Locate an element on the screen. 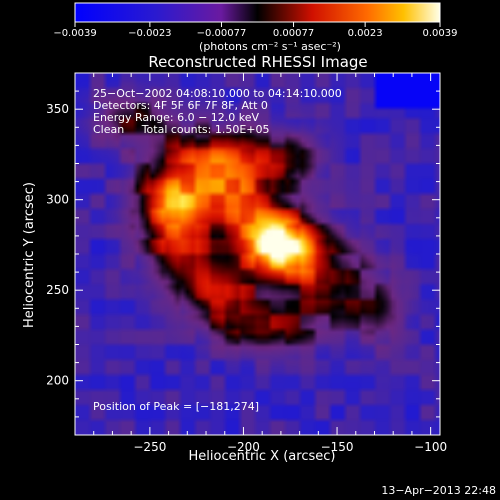  colorbar-tick-label: −0.0039 is located at coordinates (74, 33).